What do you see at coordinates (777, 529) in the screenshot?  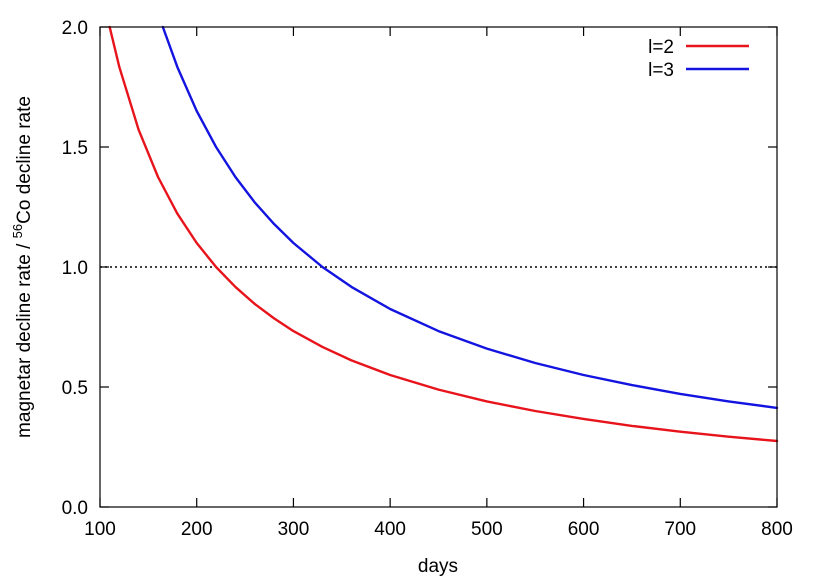 I see `x-tick-label: 800` at bounding box center [777, 529].